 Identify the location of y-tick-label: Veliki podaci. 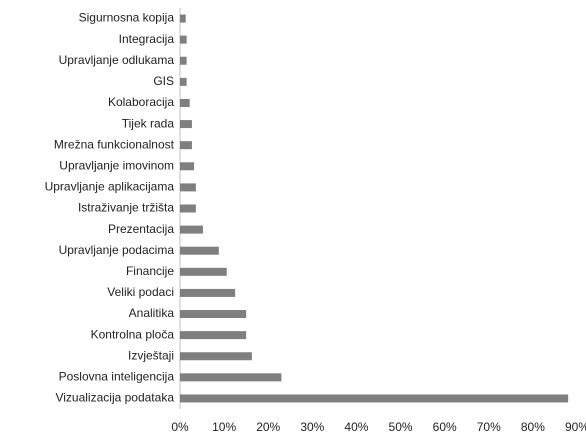
(140, 292).